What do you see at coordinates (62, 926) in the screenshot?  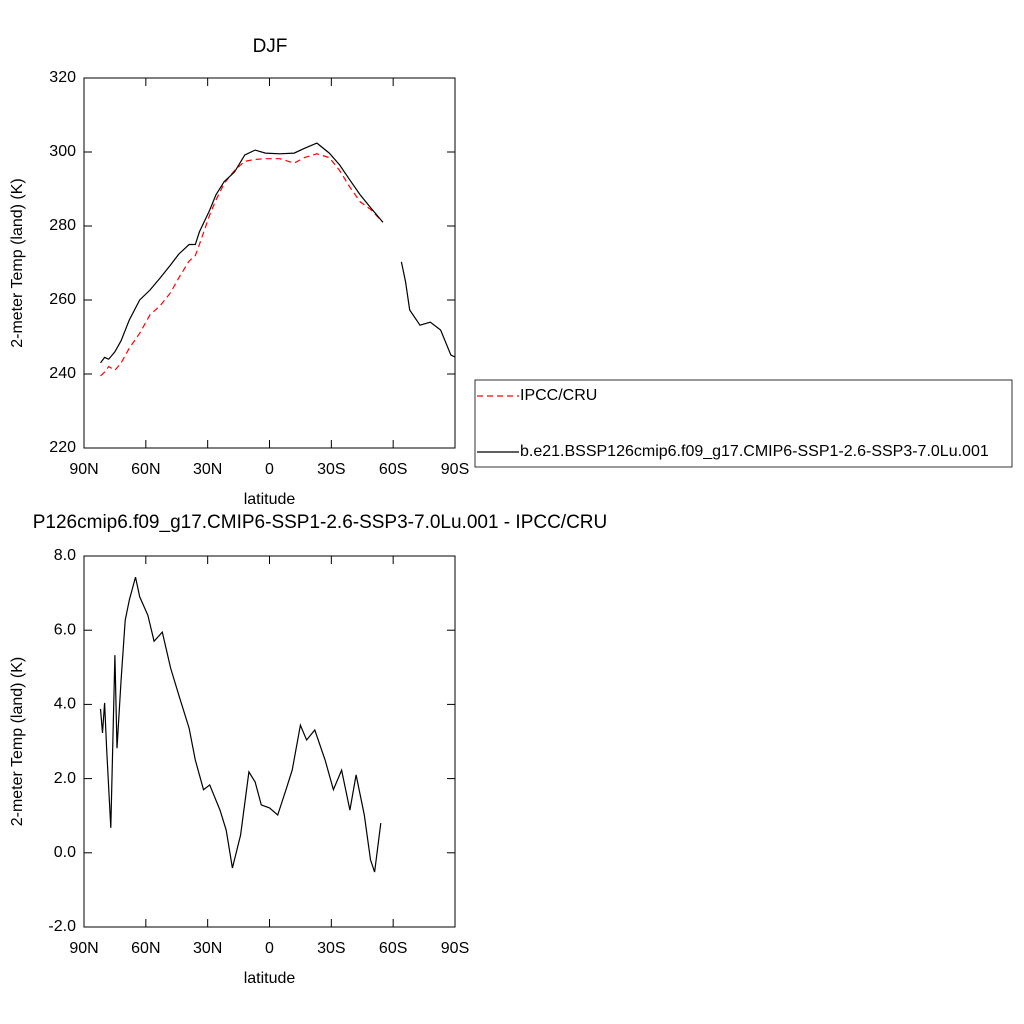 I see `y-tick-label: -2.0` at bounding box center [62, 926].